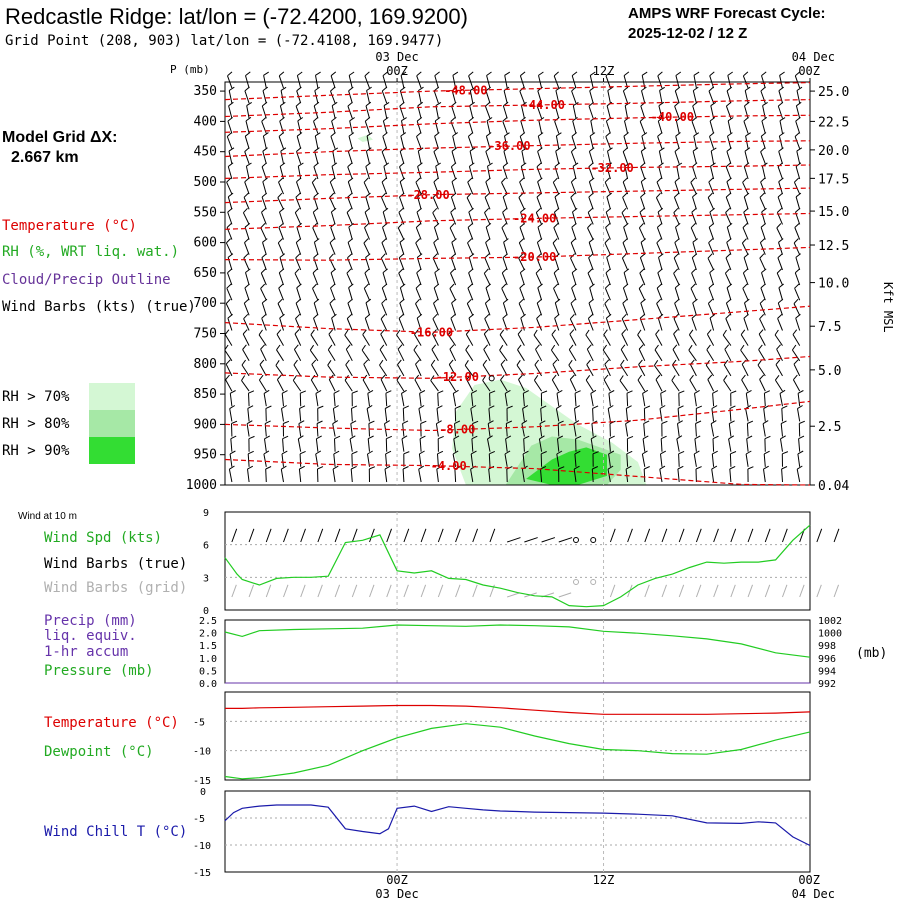  What do you see at coordinates (630, 535) in the screenshot?
I see `surface-wind-barb` at bounding box center [630, 535].